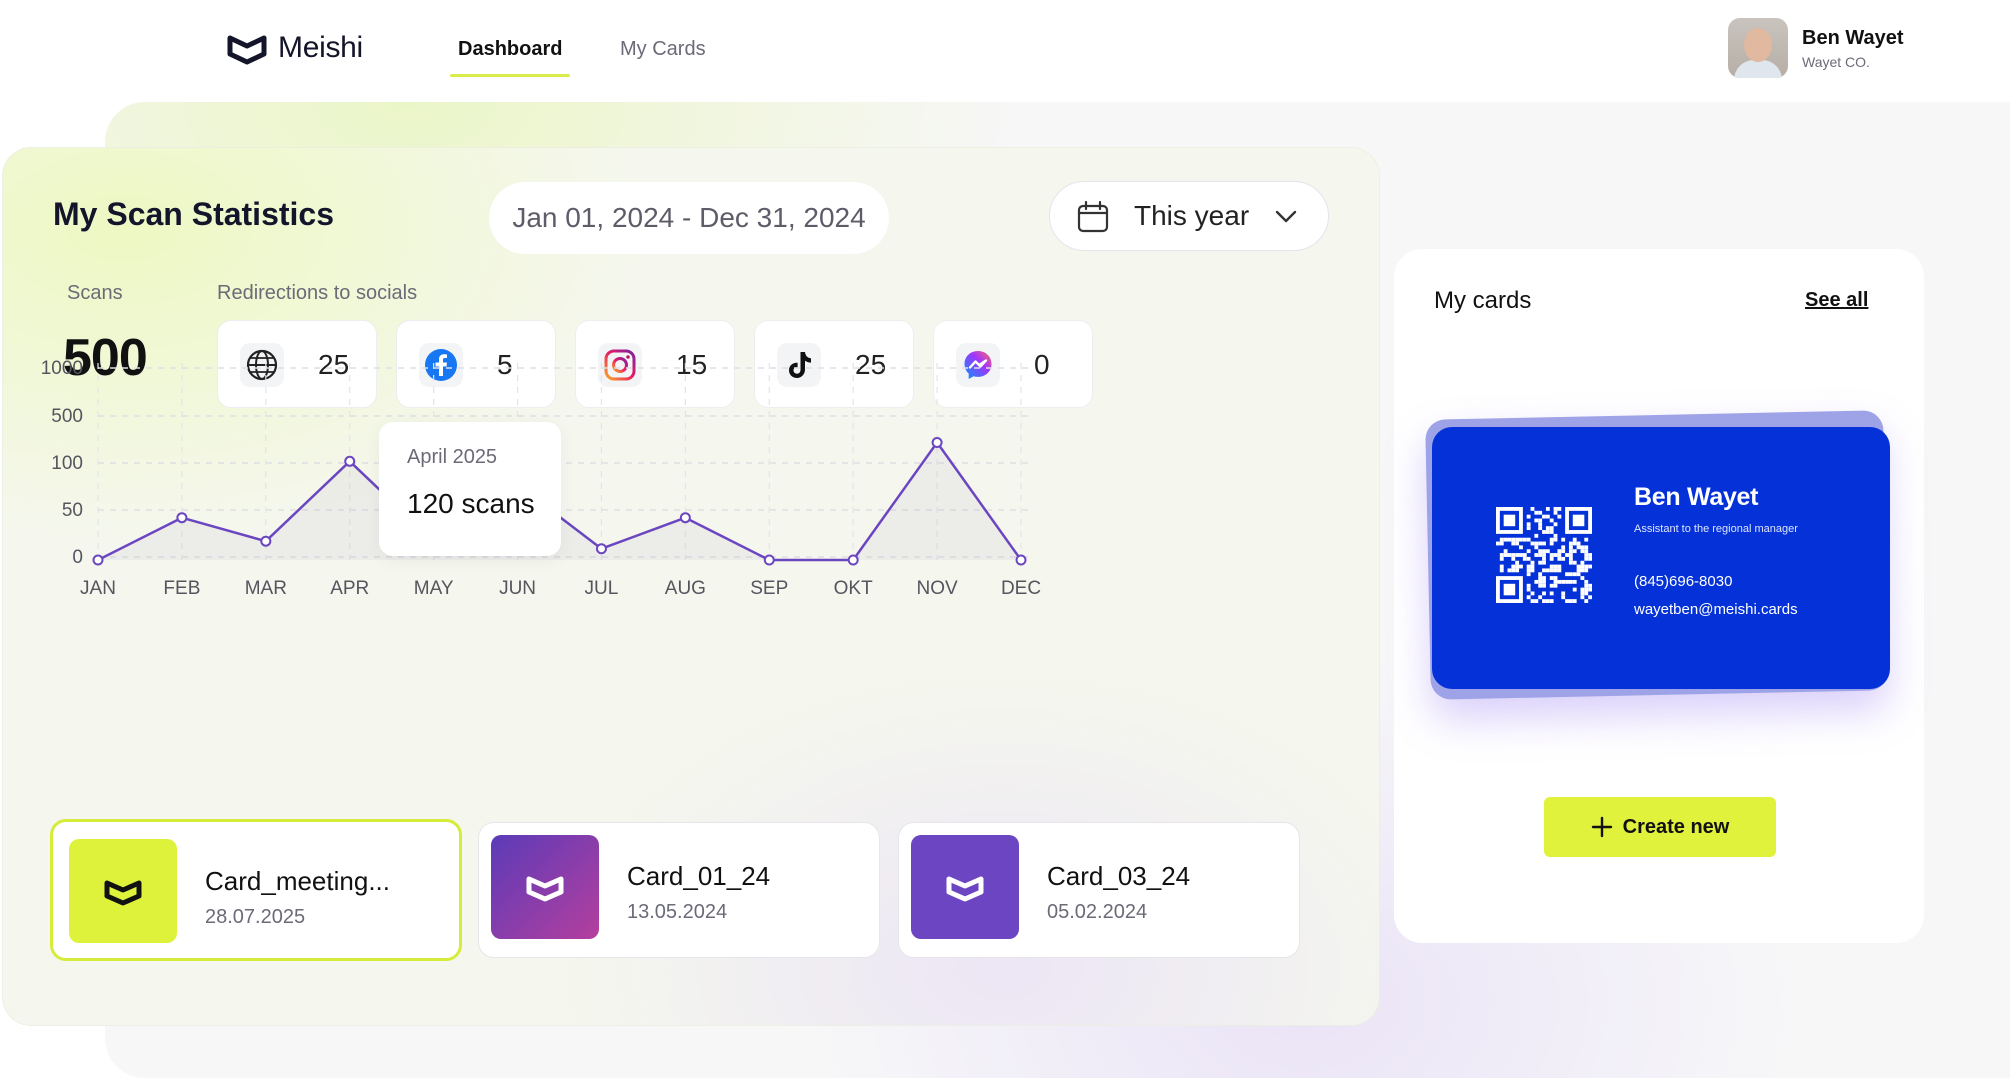 The width and height of the screenshot is (2010, 1078). What do you see at coordinates (262, 365) in the screenshot?
I see `globe-icon` at bounding box center [262, 365].